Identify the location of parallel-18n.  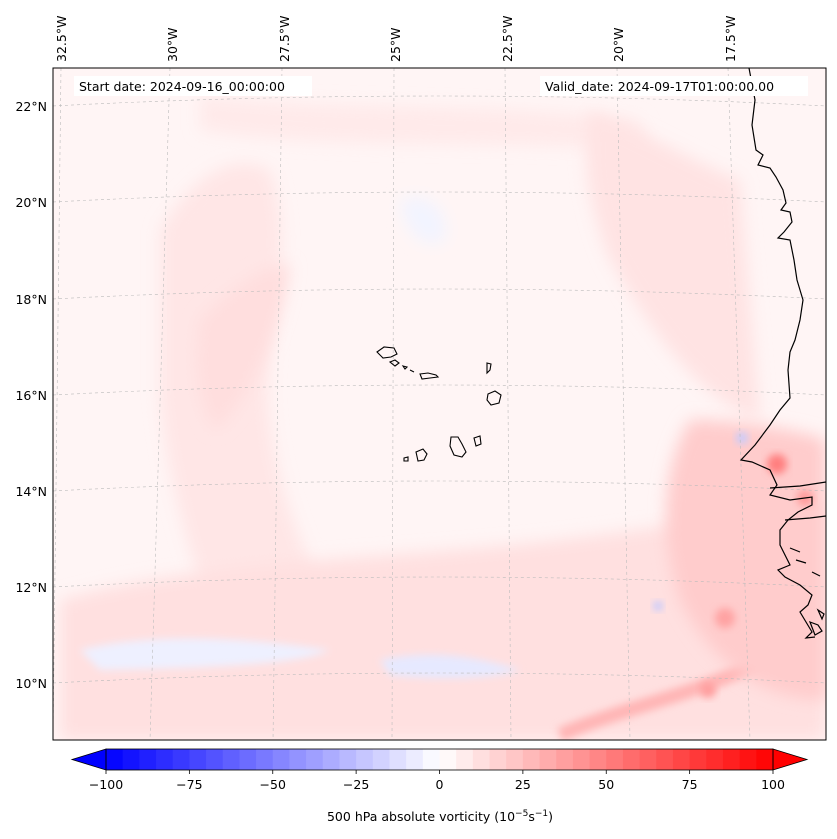
(439, 294).